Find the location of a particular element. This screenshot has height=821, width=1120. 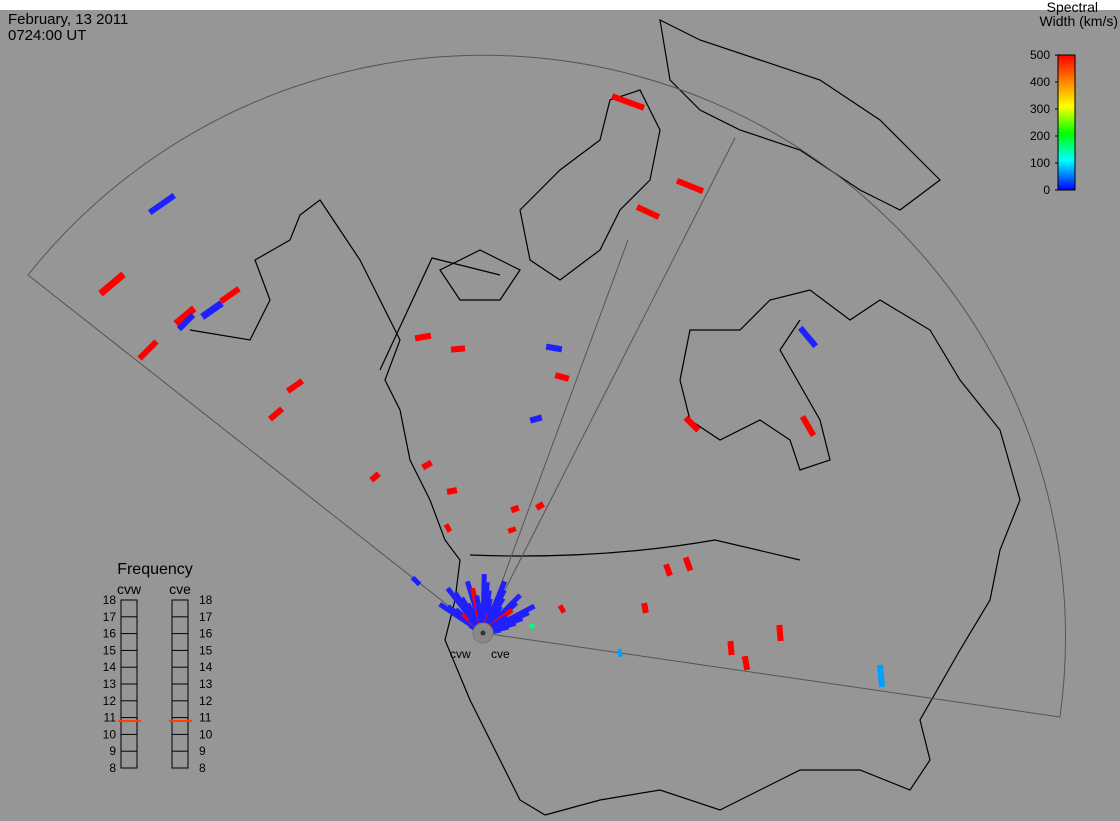

colorbar-tick-label: 100 is located at coordinates (1040, 163).